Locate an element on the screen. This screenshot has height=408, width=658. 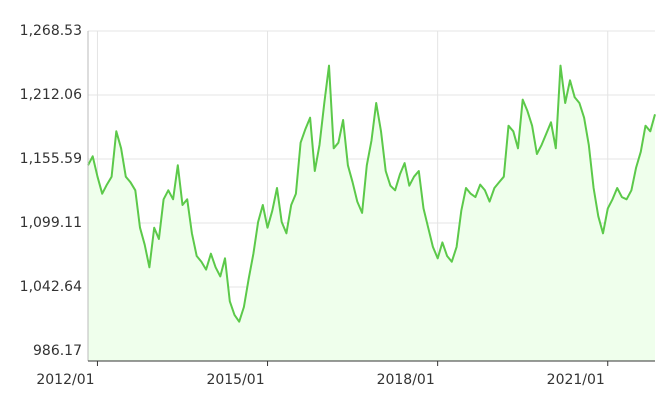
y-tick-label: 1,155.59 is located at coordinates (51, 159).